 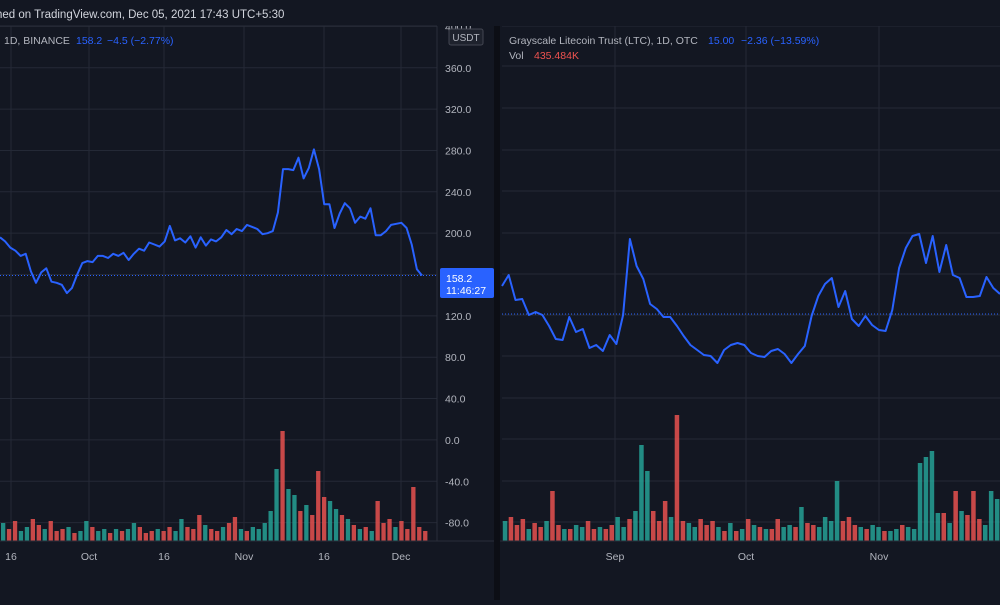 What do you see at coordinates (164, 557) in the screenshot?
I see `time-tick-label: 16` at bounding box center [164, 557].